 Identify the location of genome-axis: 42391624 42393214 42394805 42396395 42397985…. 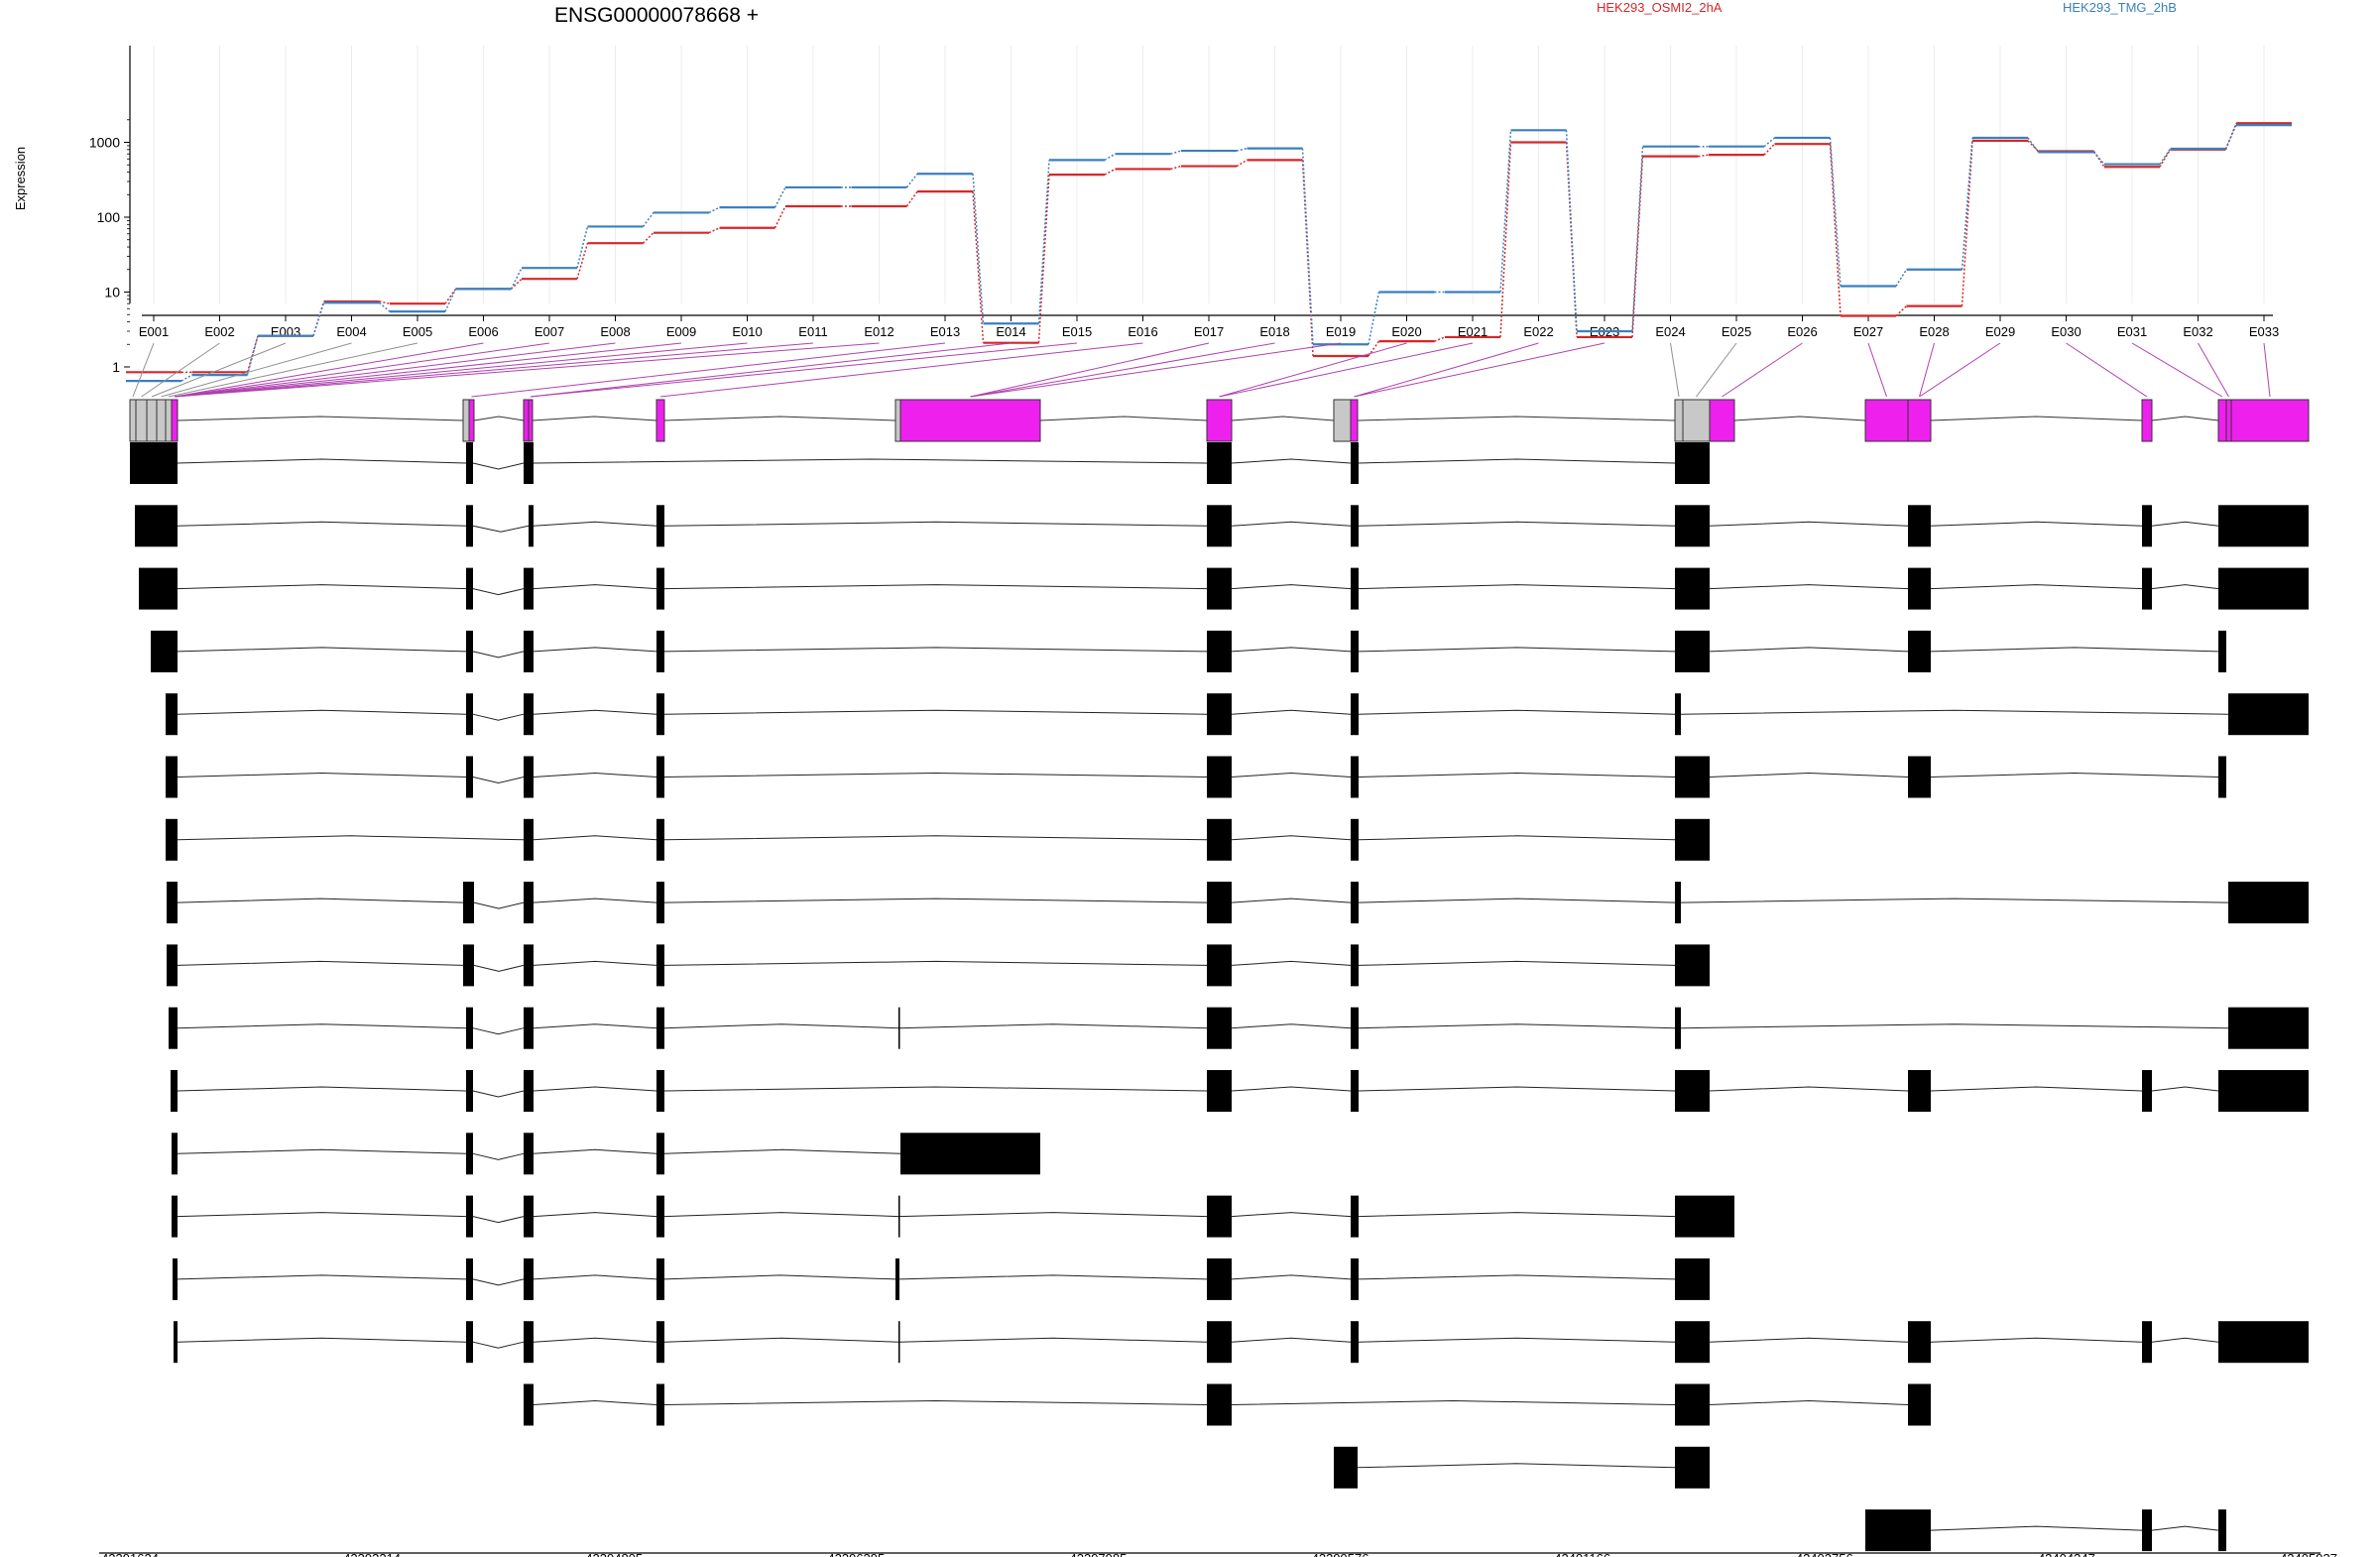
(1218, 1554).